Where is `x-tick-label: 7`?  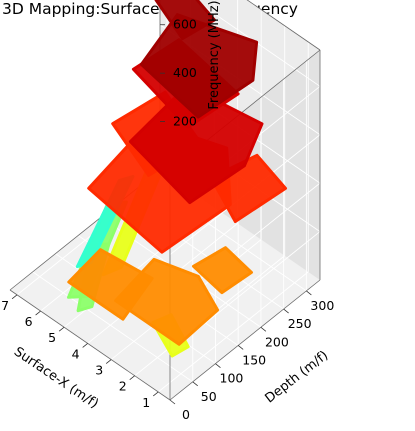 x-tick-label: 7 is located at coordinates (5, 305).